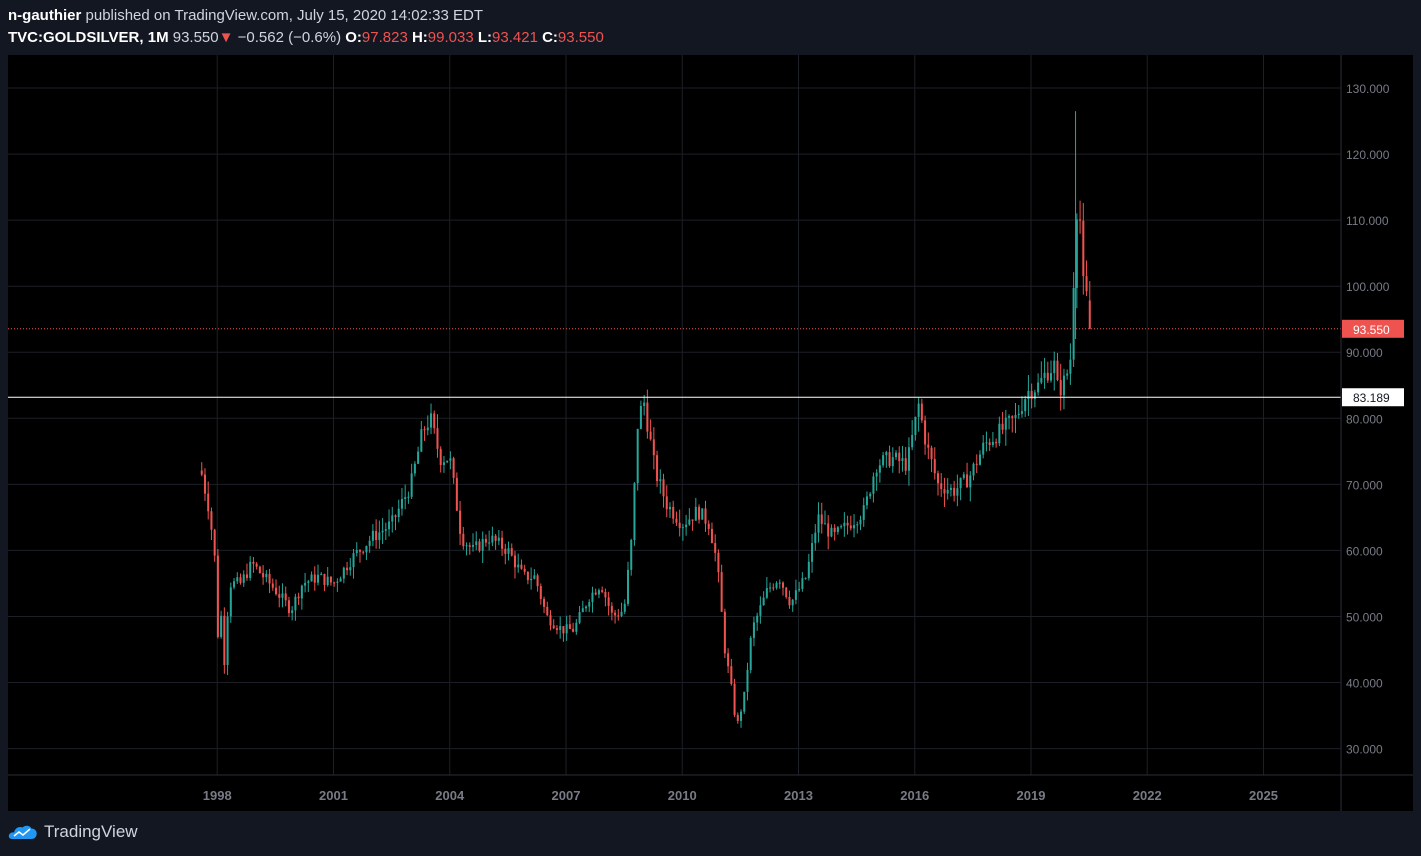 The image size is (1421, 856). What do you see at coordinates (1031, 795) in the screenshot?
I see `x-tick-label: 2019` at bounding box center [1031, 795].